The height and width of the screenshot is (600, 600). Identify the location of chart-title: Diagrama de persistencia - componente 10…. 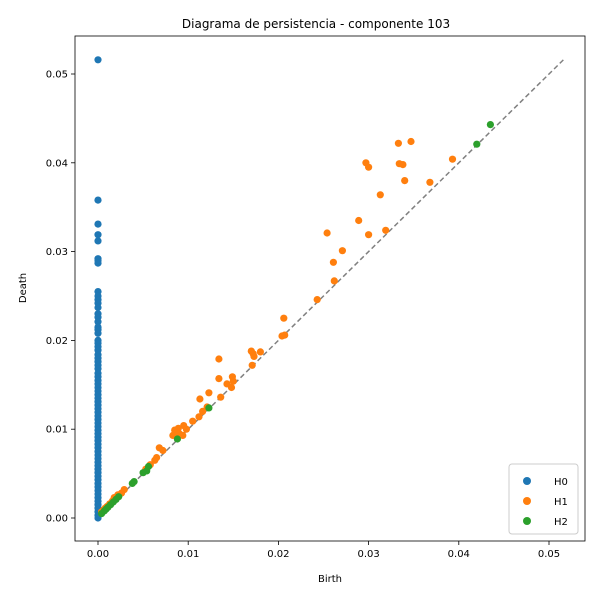
(316, 24).